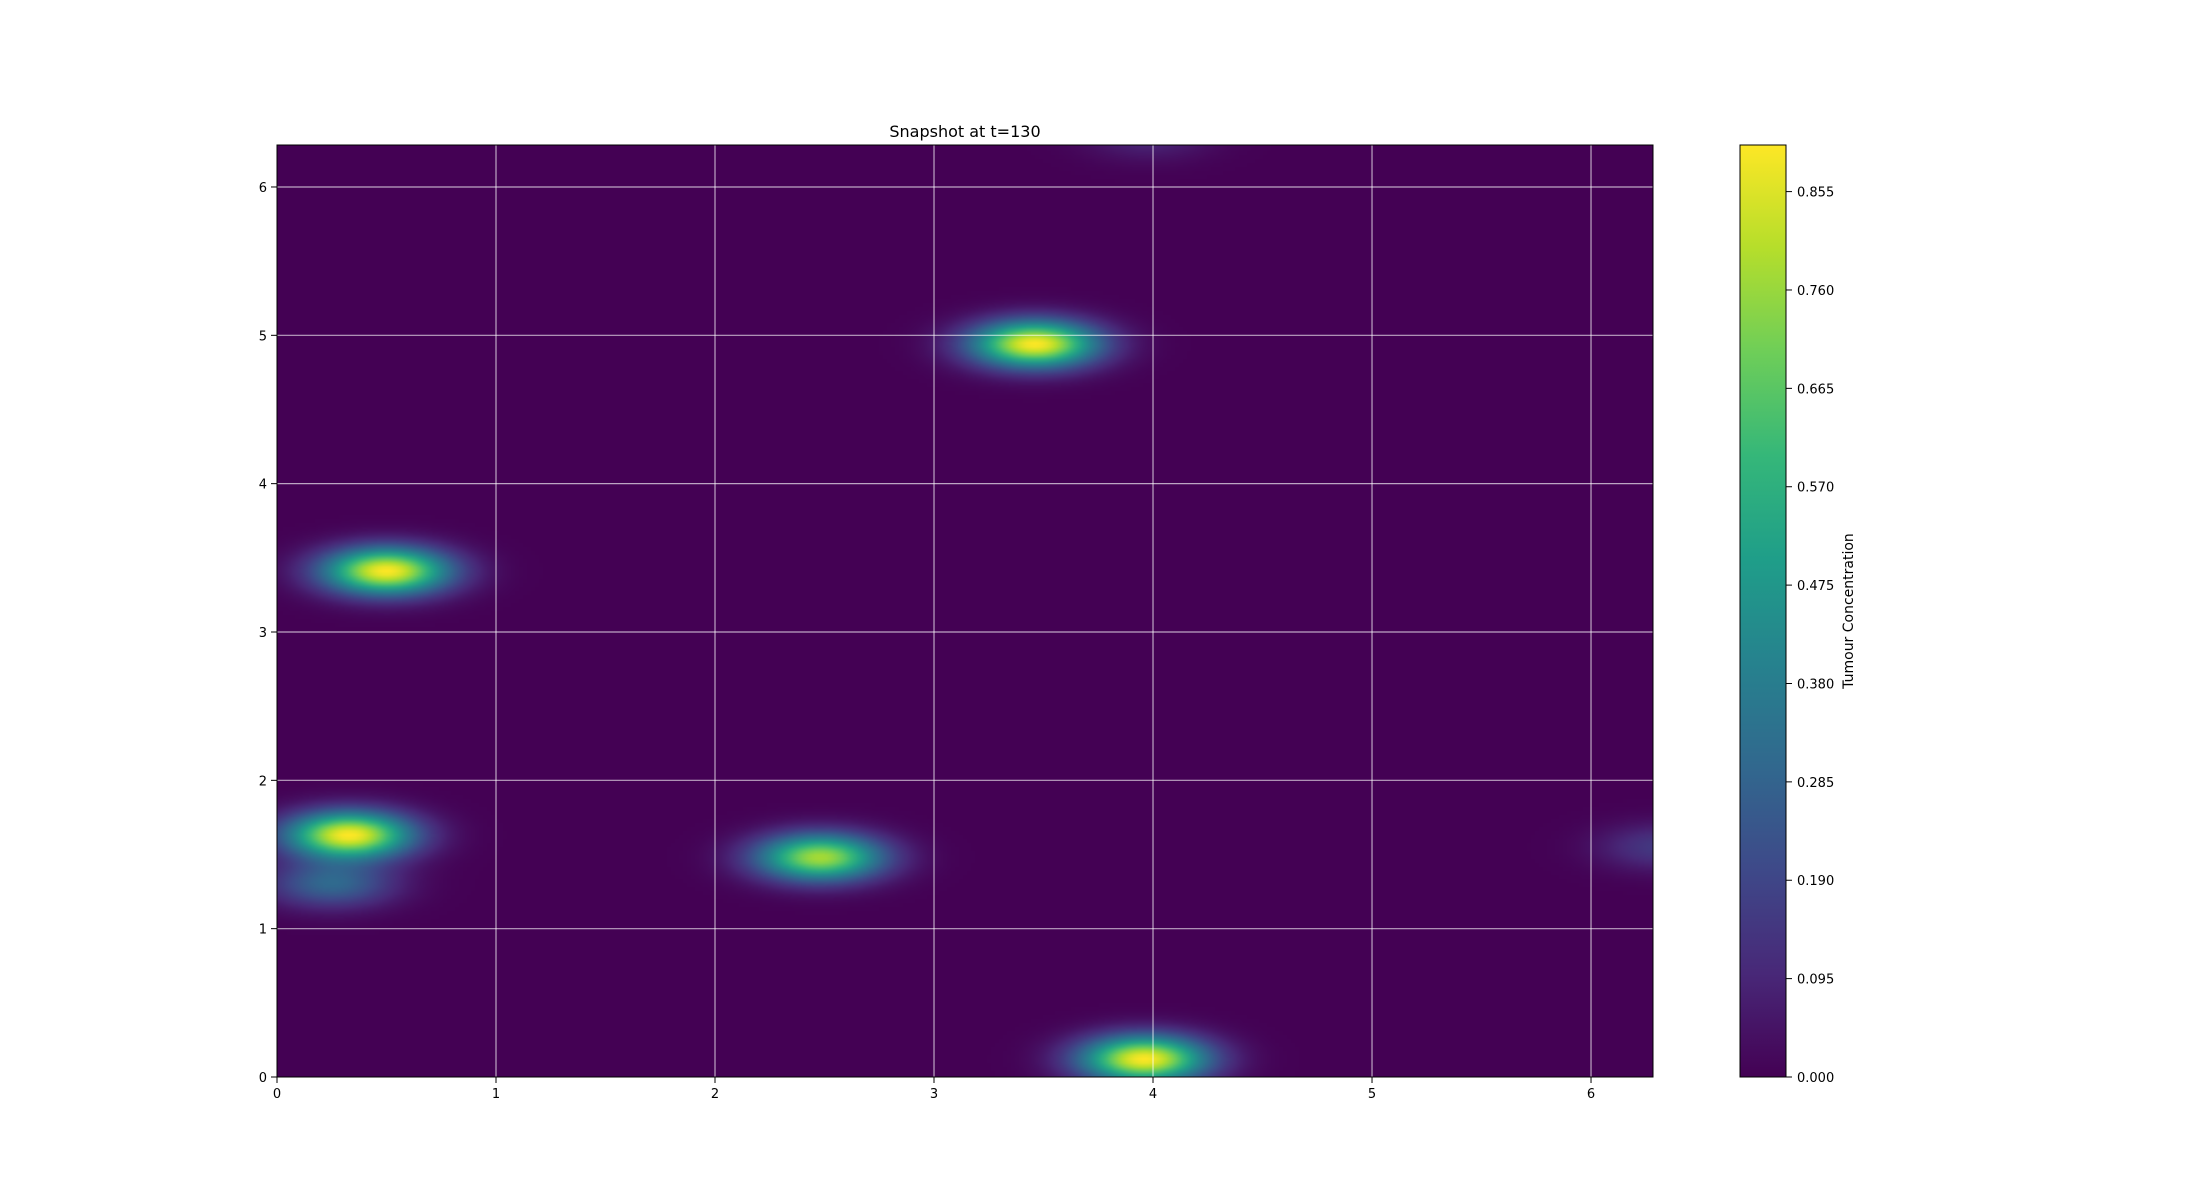 The image size is (2200, 1200). Describe the element at coordinates (1815, 586) in the screenshot. I see `colorbar-tick-label: 0.475` at that location.